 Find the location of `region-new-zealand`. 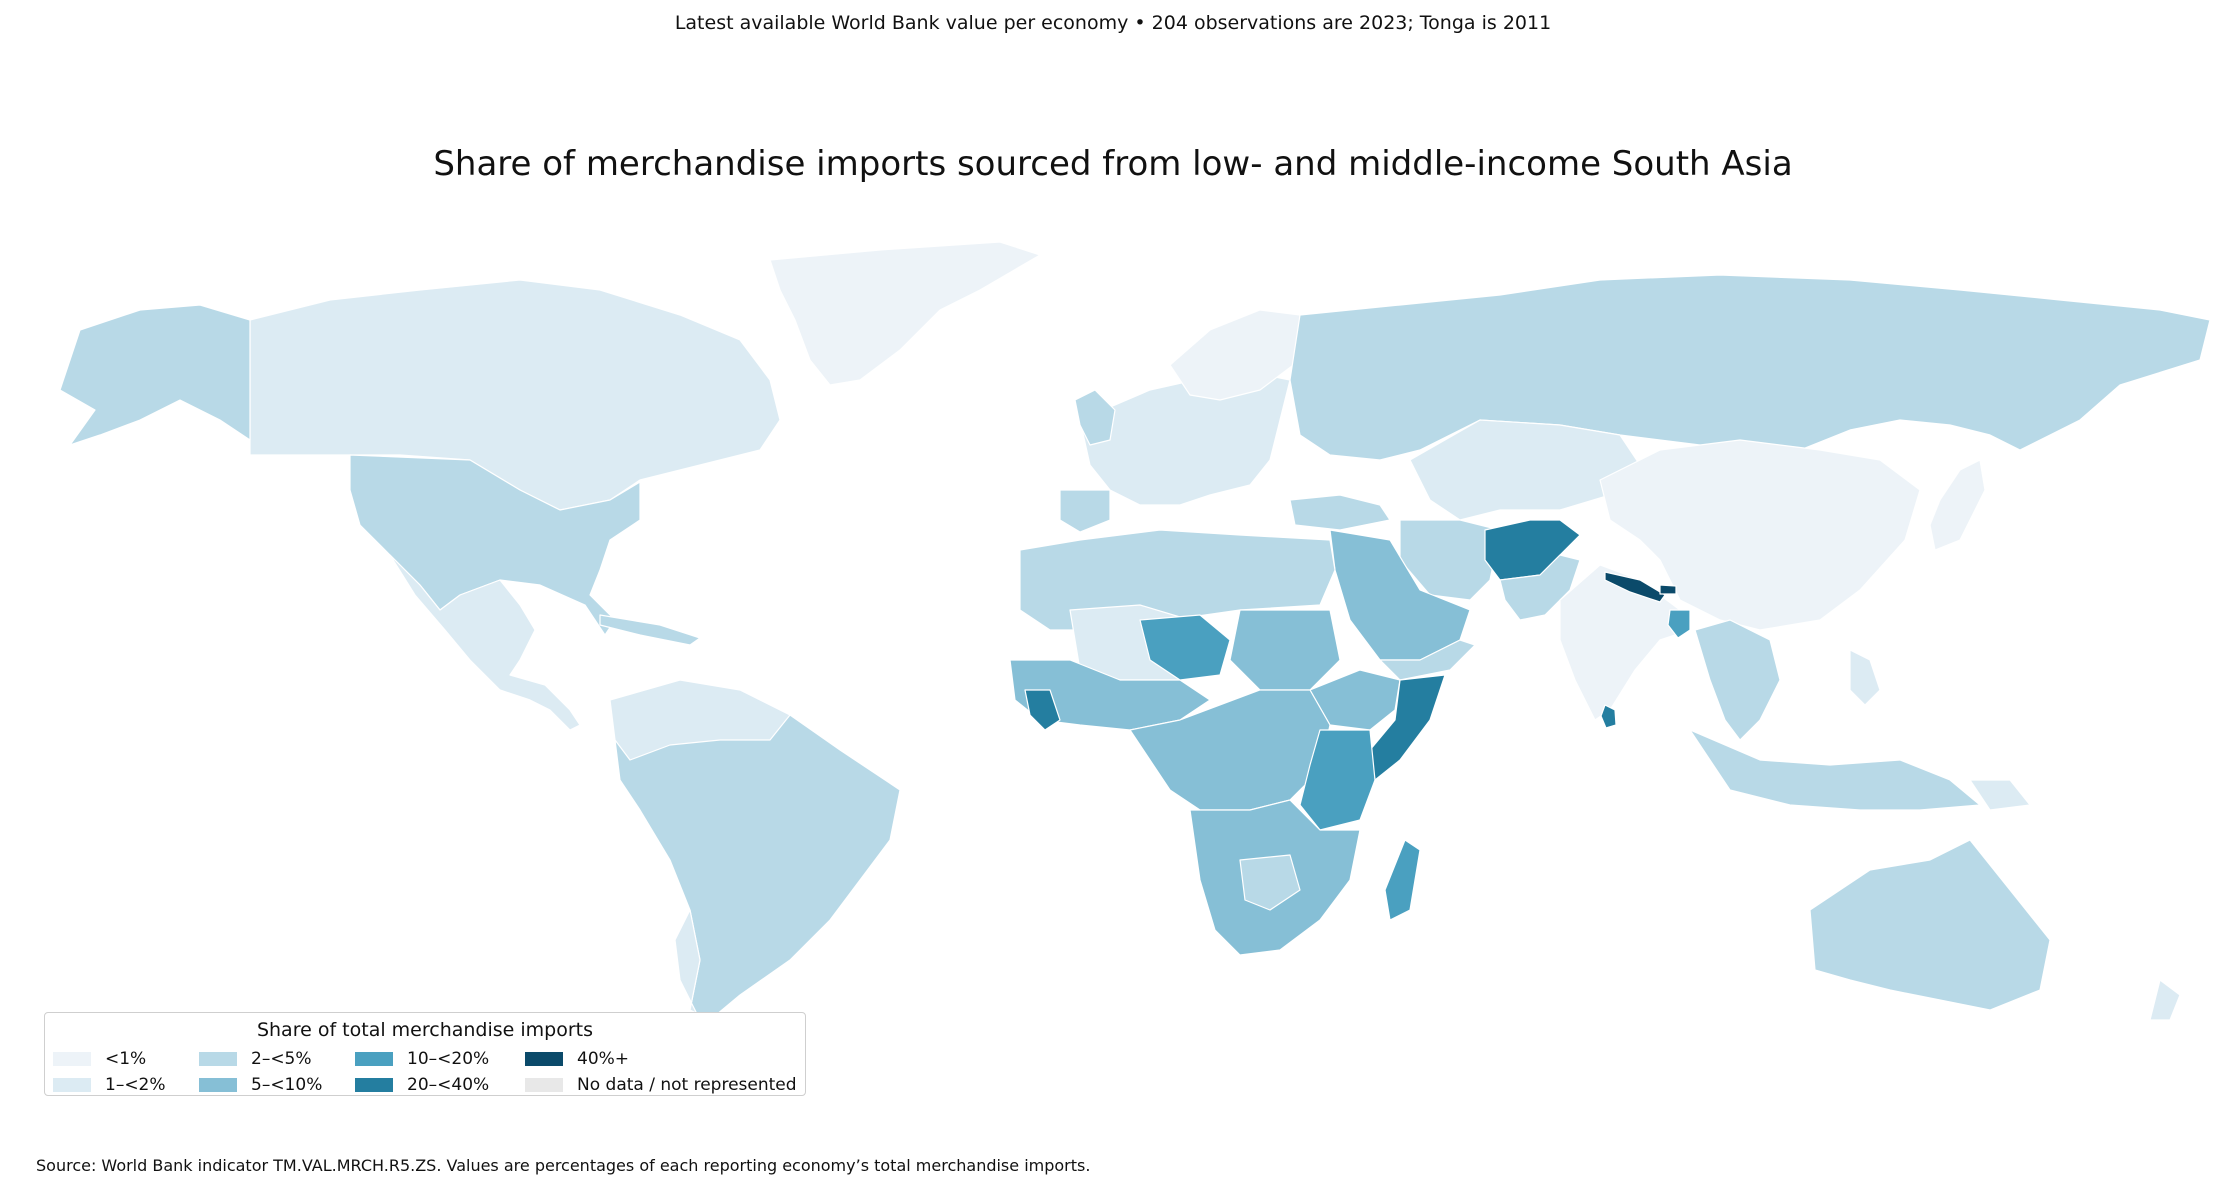

region-new-zealand is located at coordinates (2165, 999).